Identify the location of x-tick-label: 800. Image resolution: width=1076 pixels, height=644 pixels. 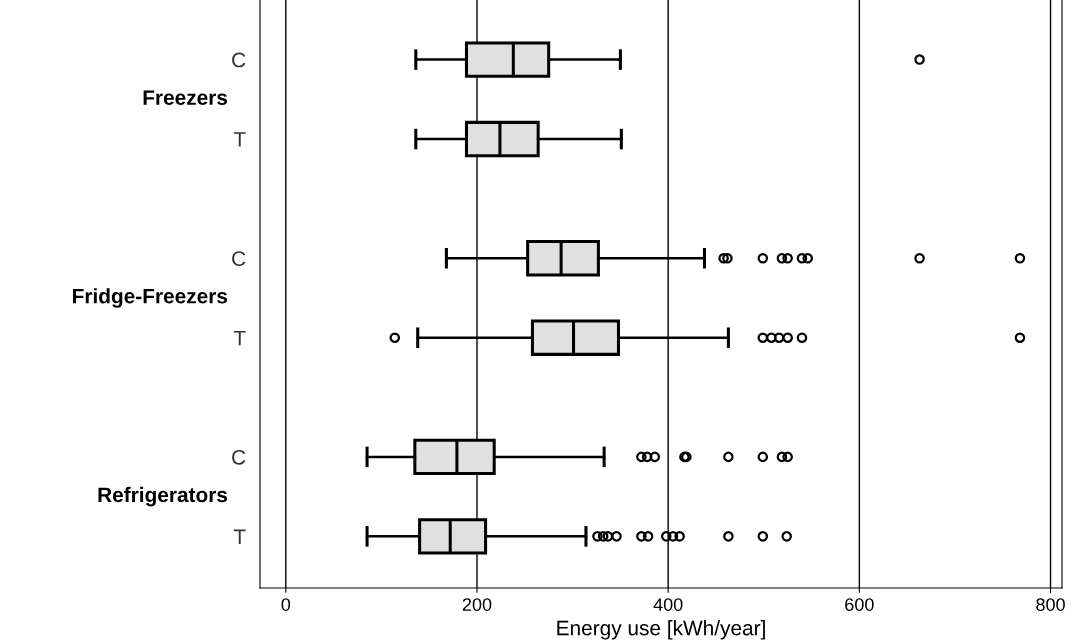
(1050, 604).